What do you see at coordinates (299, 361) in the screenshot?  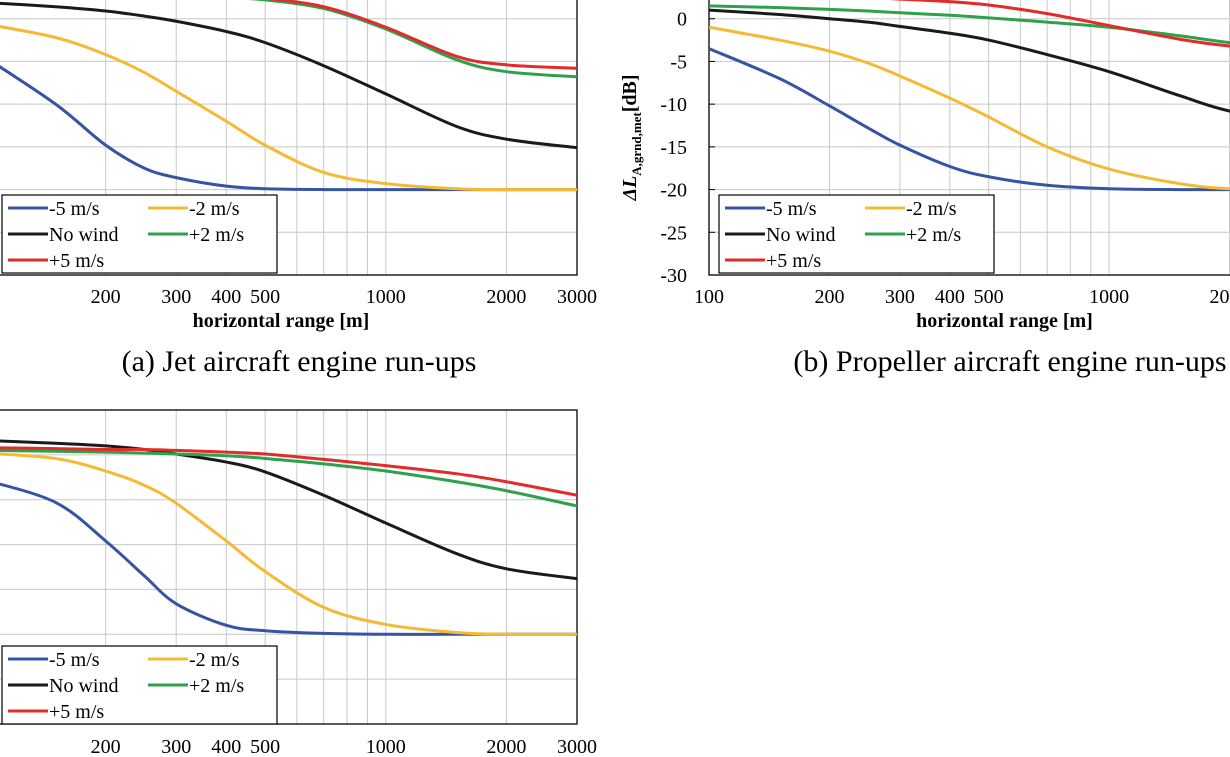 I see `caption-a: (a) Jet aircraft engine run-ups` at bounding box center [299, 361].